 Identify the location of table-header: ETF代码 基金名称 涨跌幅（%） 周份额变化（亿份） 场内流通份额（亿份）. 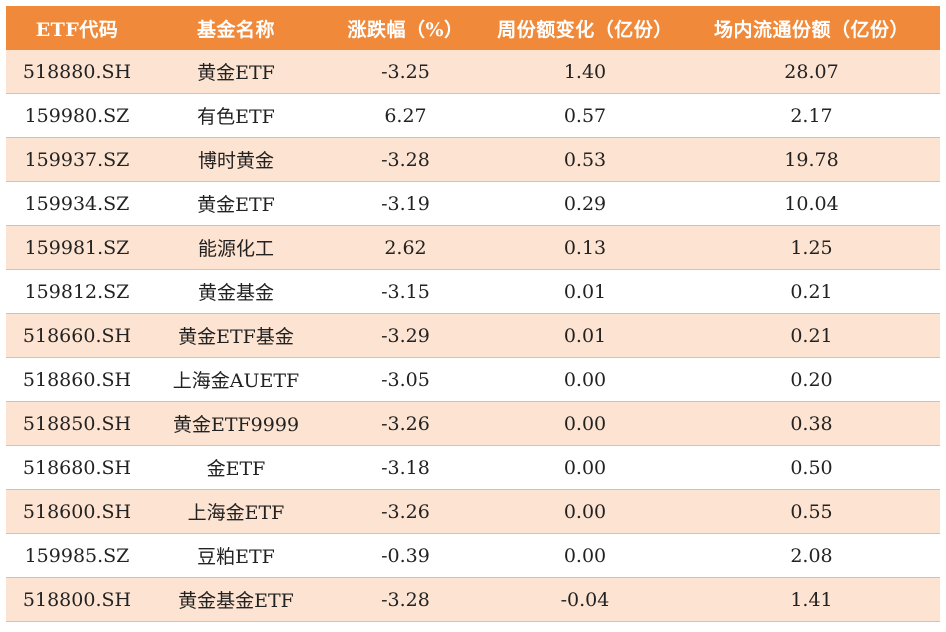
(473, 28).